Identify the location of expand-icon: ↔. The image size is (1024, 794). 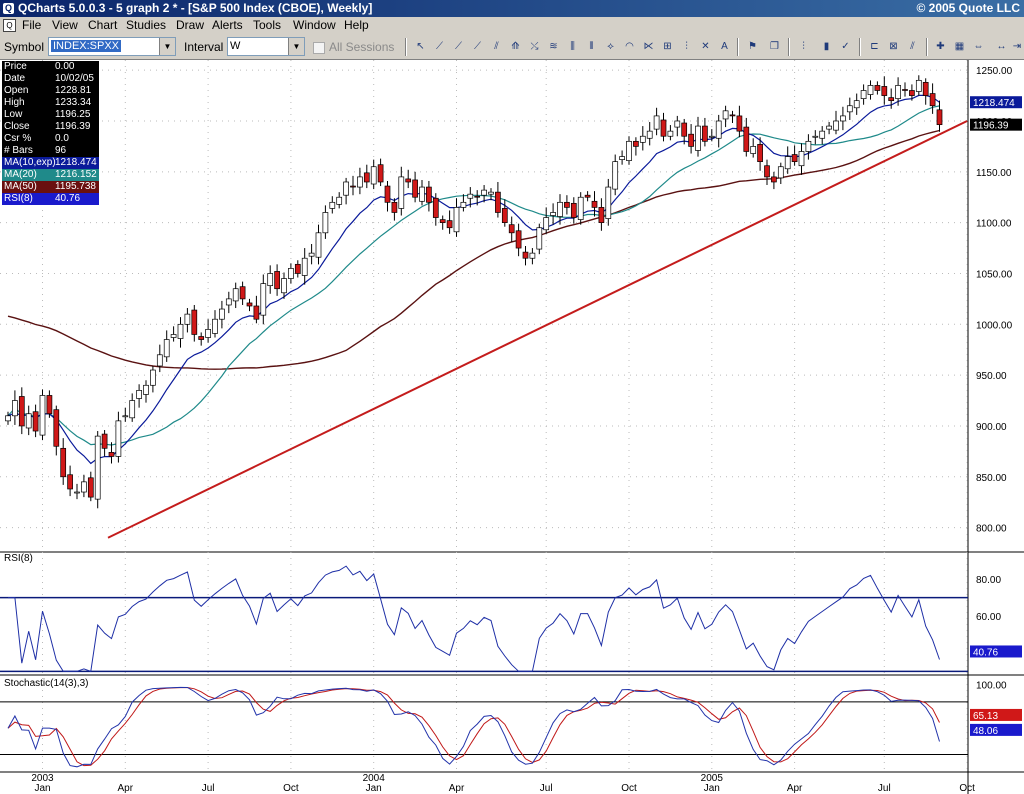
(1001, 46).